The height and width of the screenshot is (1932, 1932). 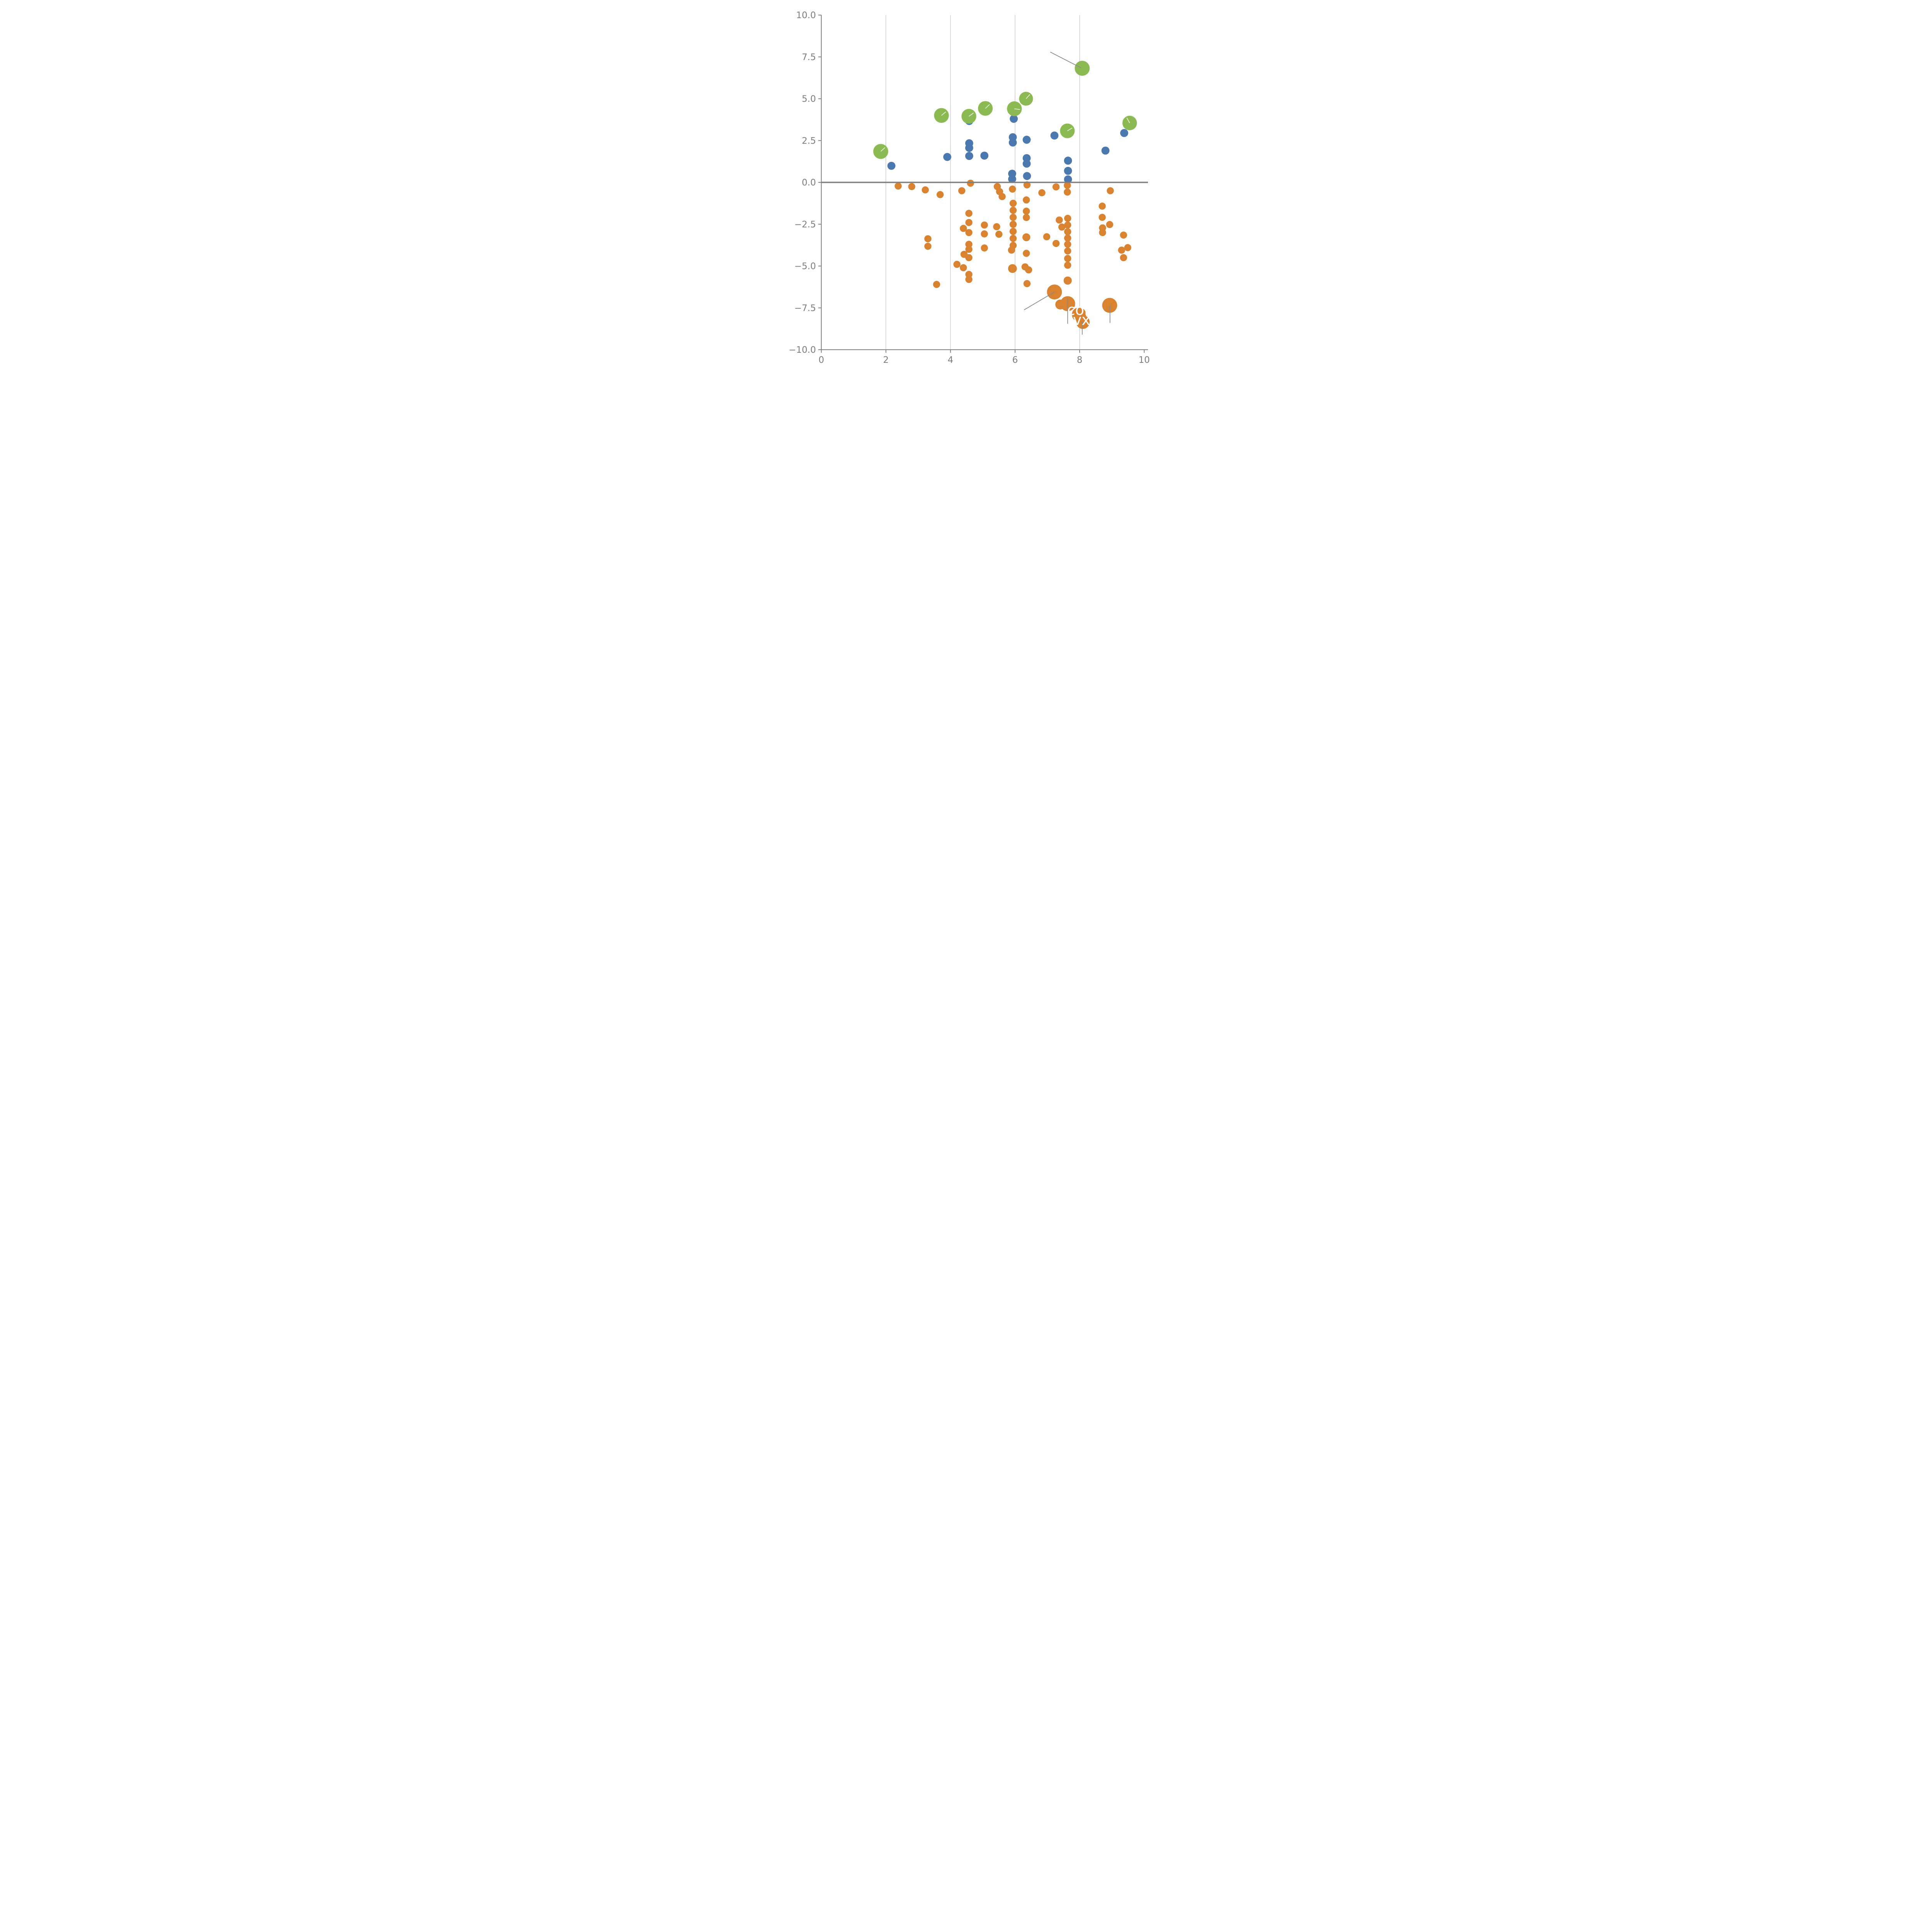 I want to click on x-tick-label: 8, so click(x=1080, y=360).